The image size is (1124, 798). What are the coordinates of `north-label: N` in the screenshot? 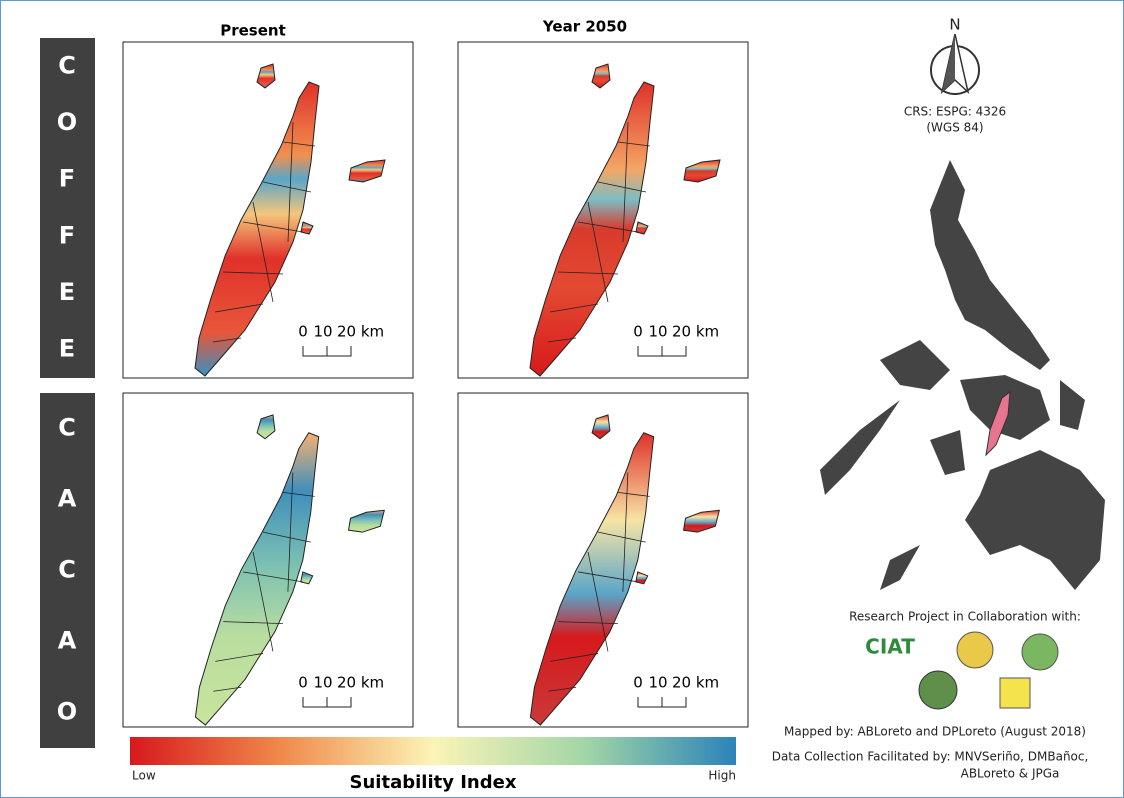 It's located at (954, 25).